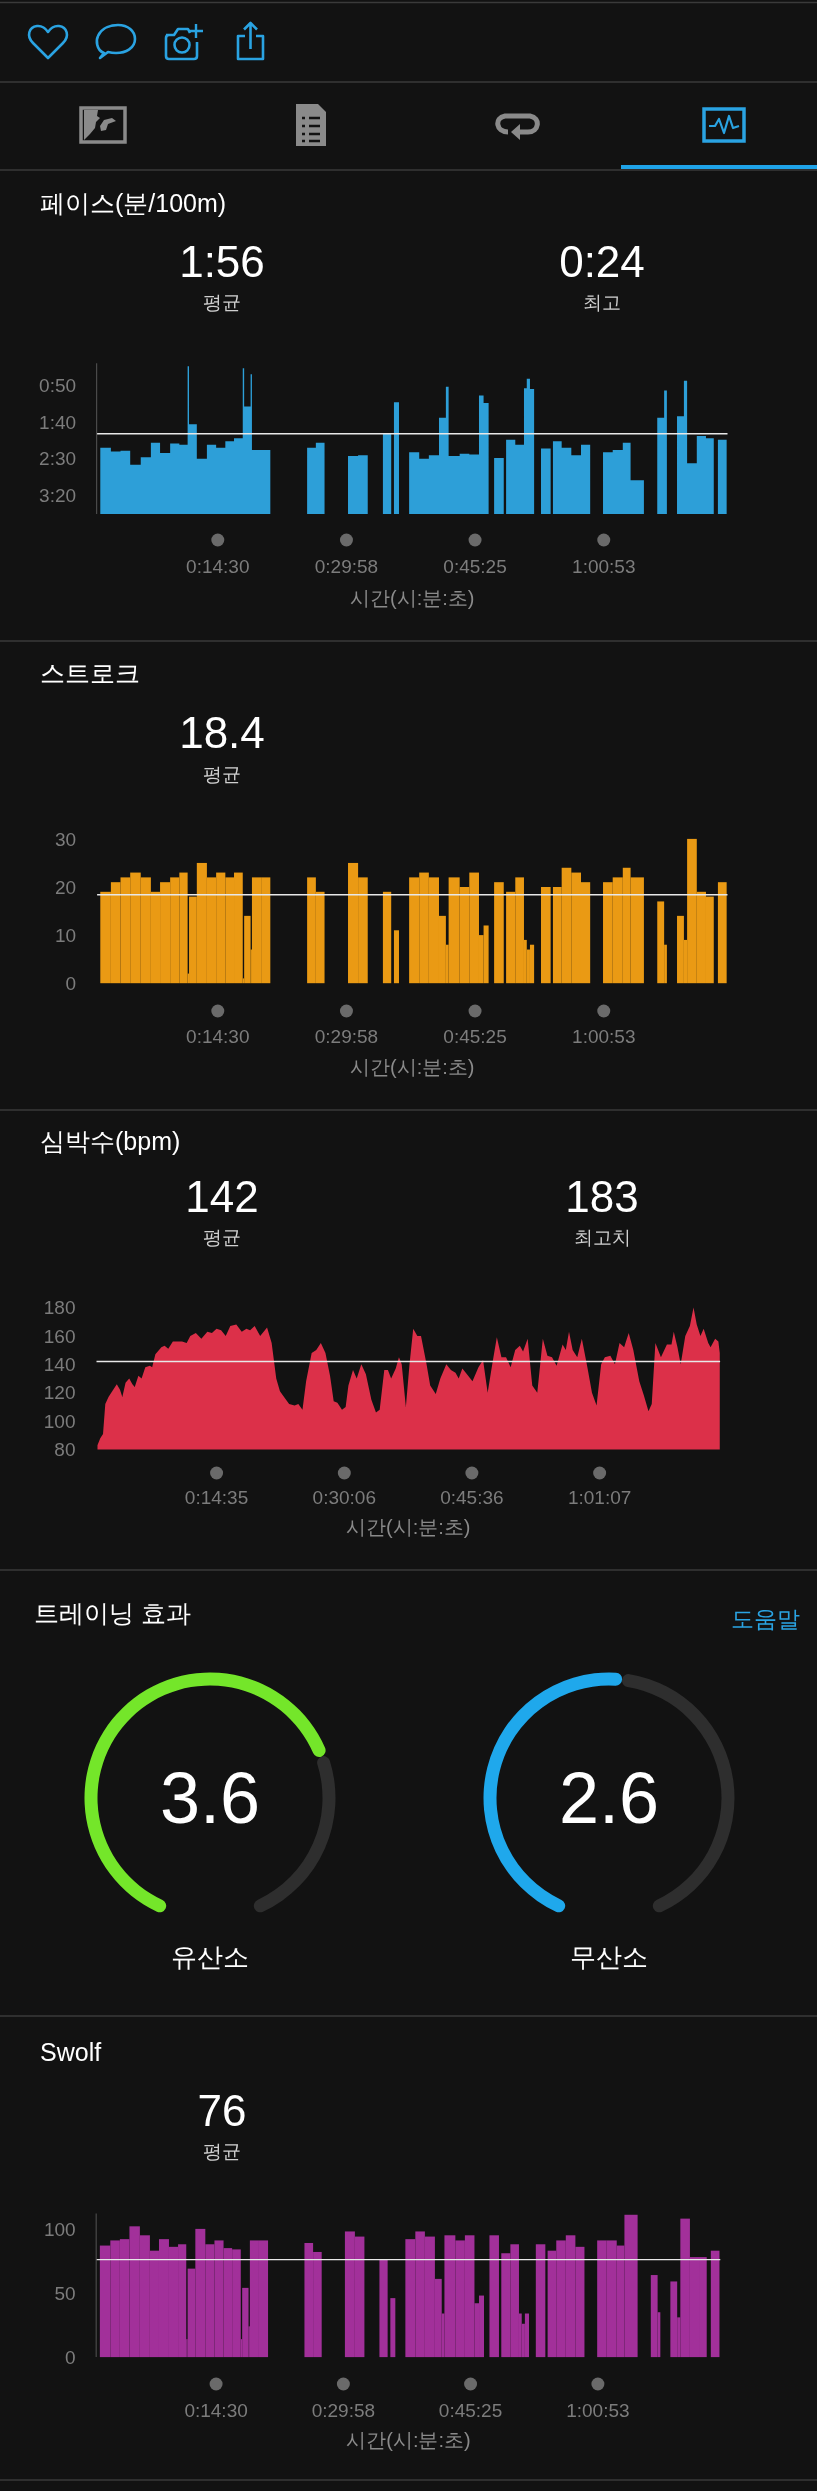  Describe the element at coordinates (602, 302) in the screenshot. I see `annotation: 최고` at that location.